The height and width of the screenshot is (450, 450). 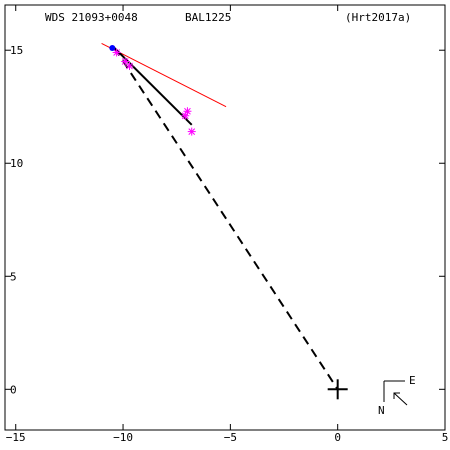 What do you see at coordinates (445, 437) in the screenshot?
I see `x-tick-label: 5` at bounding box center [445, 437].